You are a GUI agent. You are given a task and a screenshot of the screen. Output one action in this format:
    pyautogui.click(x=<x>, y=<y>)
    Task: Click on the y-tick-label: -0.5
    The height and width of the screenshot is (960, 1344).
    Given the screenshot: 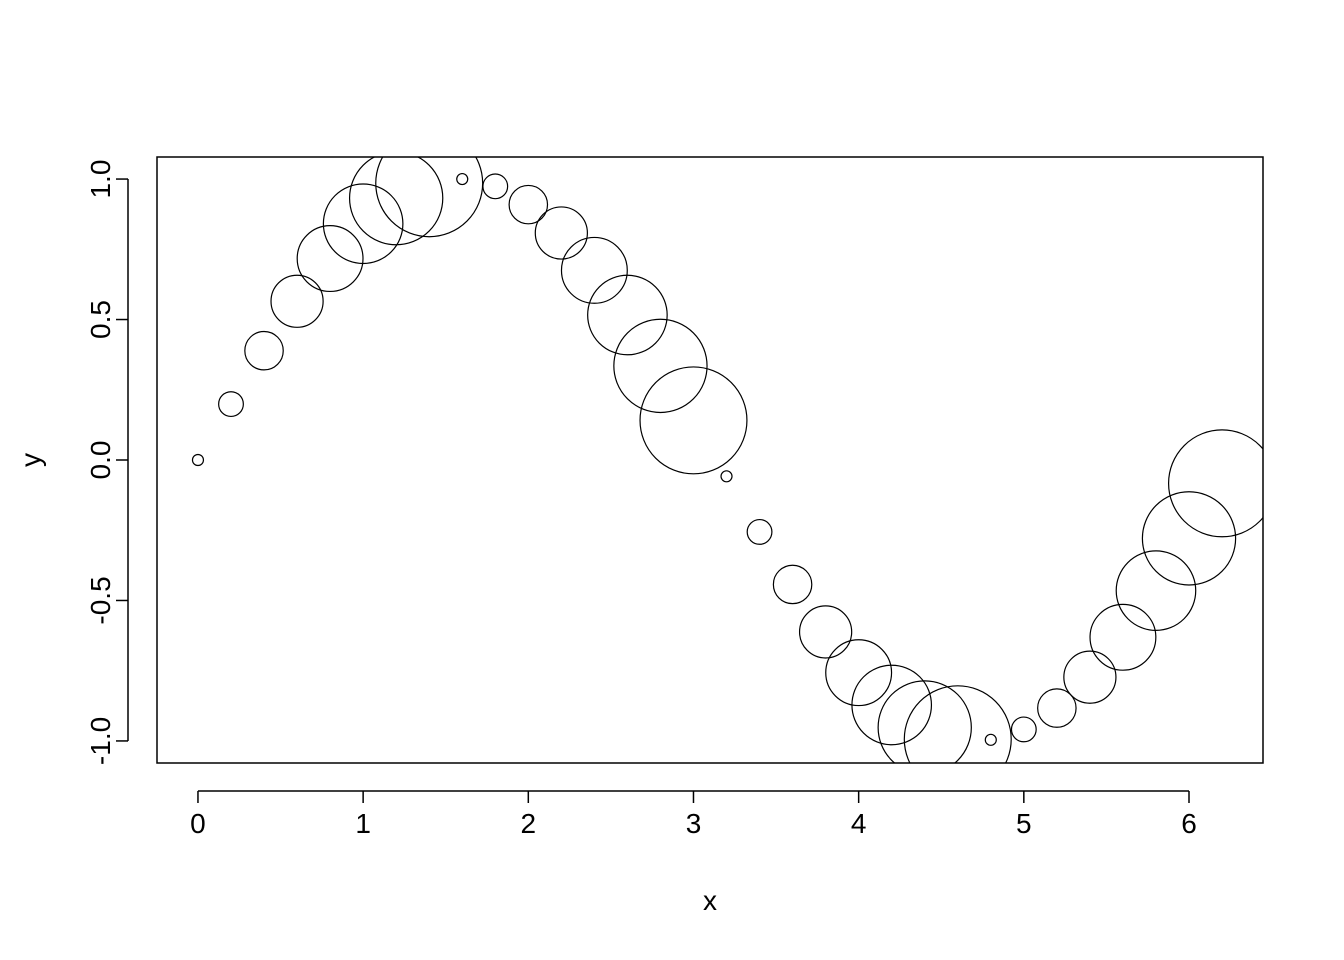 What is the action you would take?
    pyautogui.click(x=100, y=600)
    